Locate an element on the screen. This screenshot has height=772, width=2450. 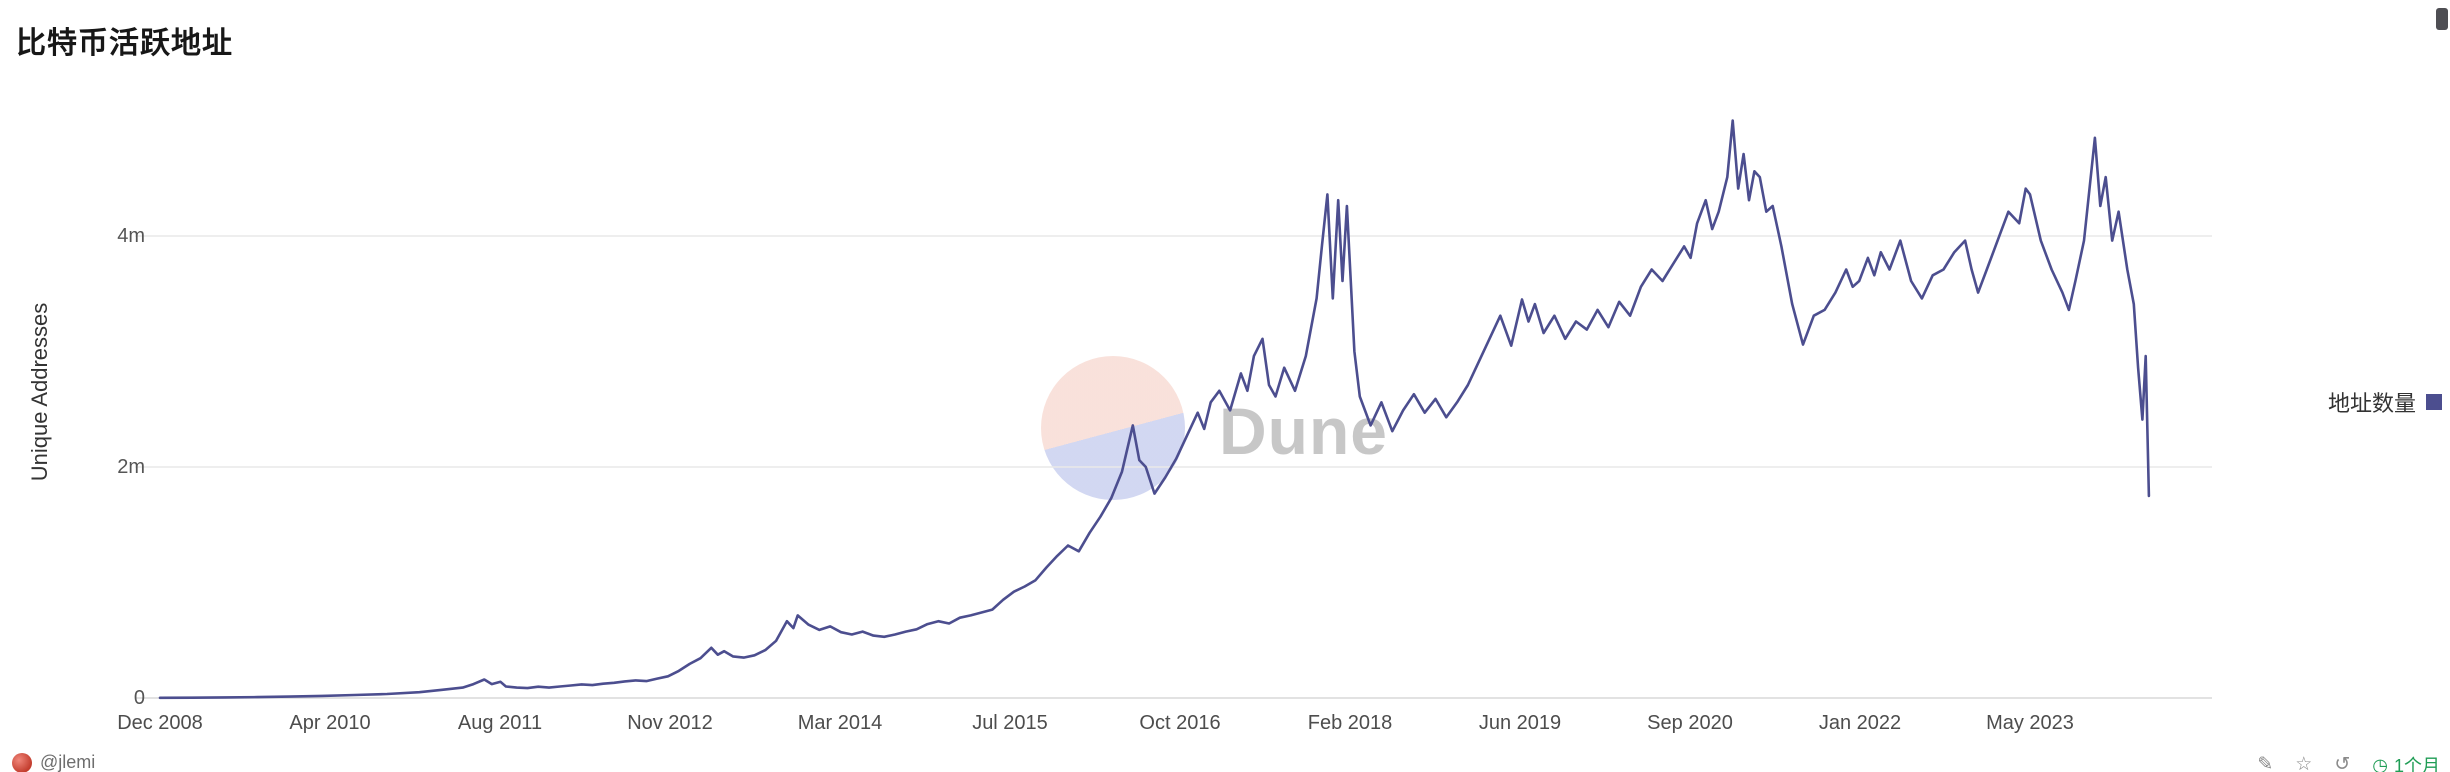
freshness-label: 1个月 is located at coordinates (2416, 764).